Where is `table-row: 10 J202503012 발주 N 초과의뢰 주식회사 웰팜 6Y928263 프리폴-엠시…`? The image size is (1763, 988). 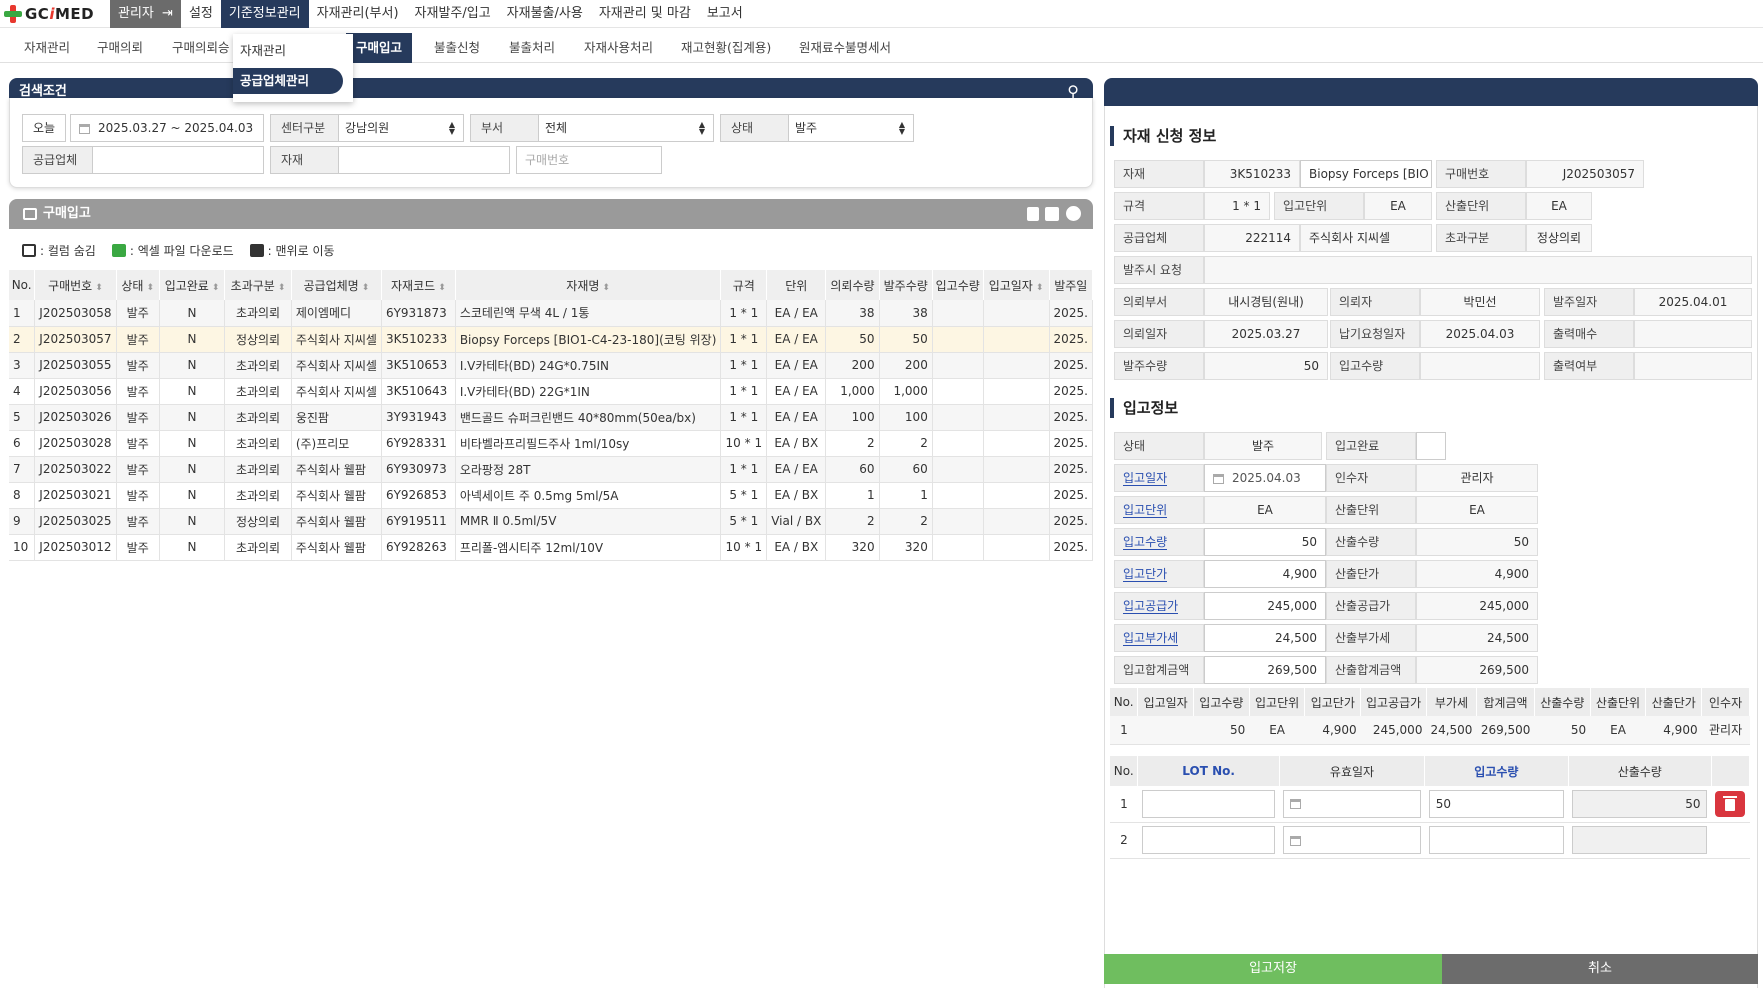
table-row: 10 J202503012 발주 N 초과의뢰 주식회사 웰팜 6Y928263 프리폴-엠시… is located at coordinates (551, 547).